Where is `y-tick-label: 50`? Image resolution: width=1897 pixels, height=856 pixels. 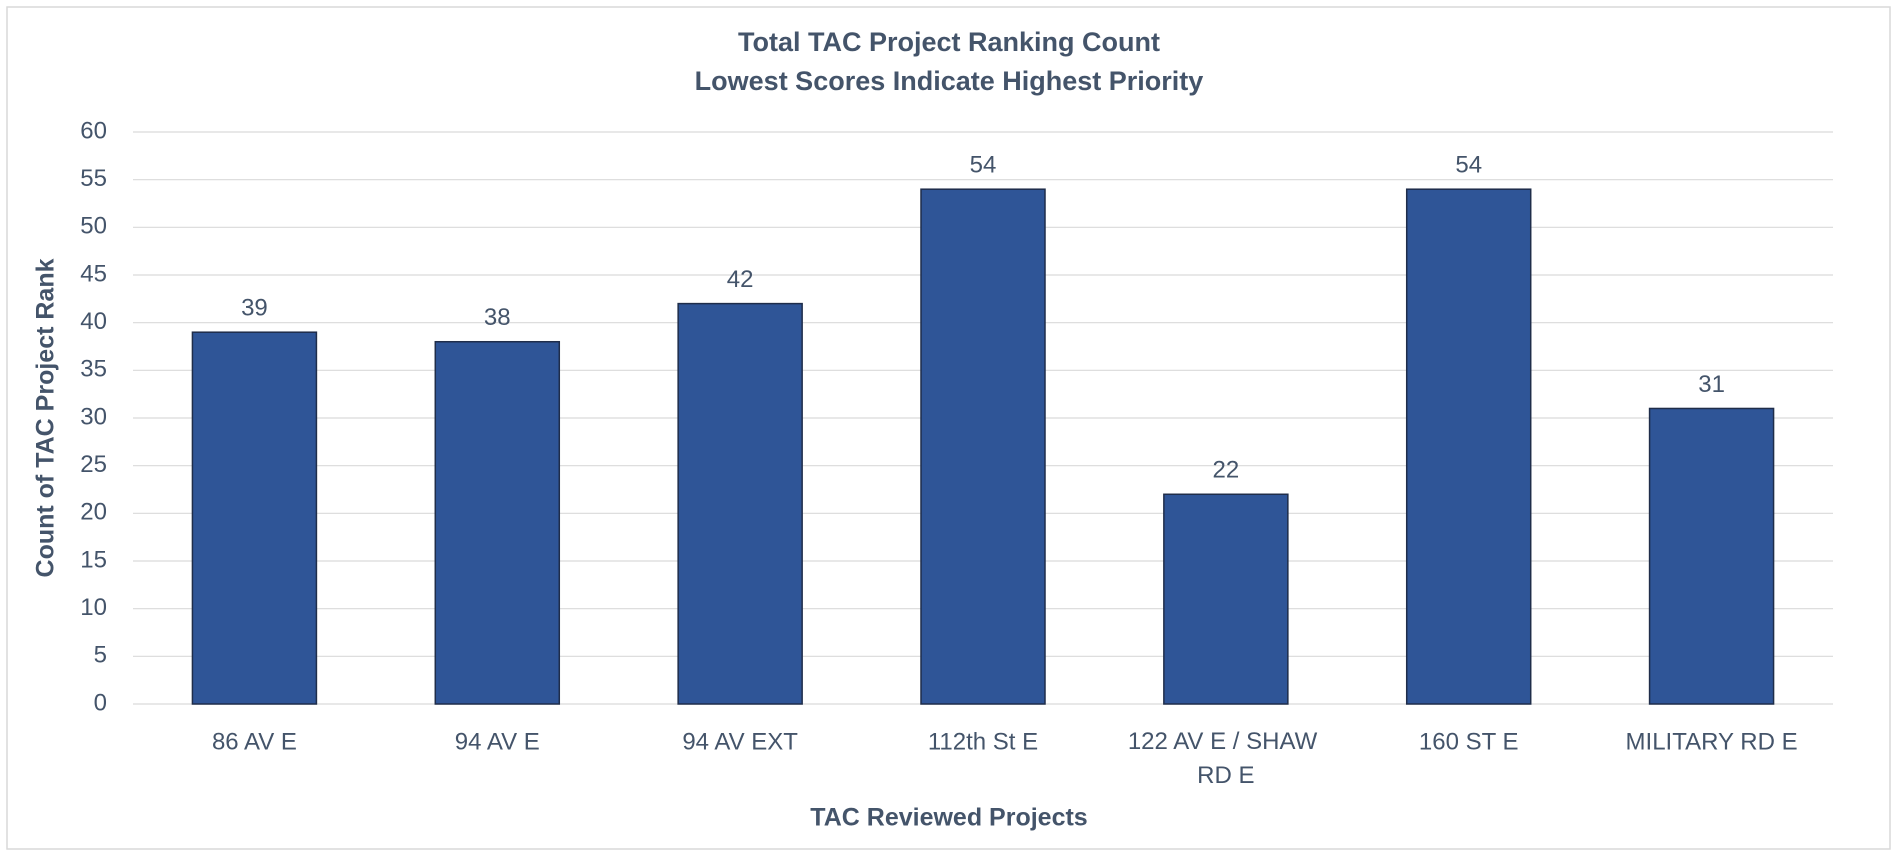
y-tick-label: 50 is located at coordinates (93, 226).